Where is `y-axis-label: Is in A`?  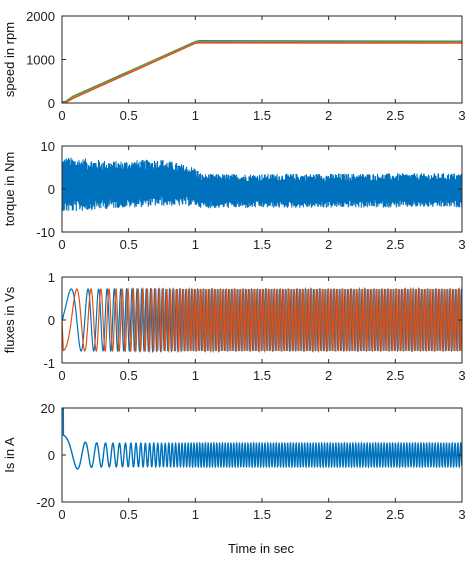
y-axis-label: Is in A is located at coordinates (9, 455).